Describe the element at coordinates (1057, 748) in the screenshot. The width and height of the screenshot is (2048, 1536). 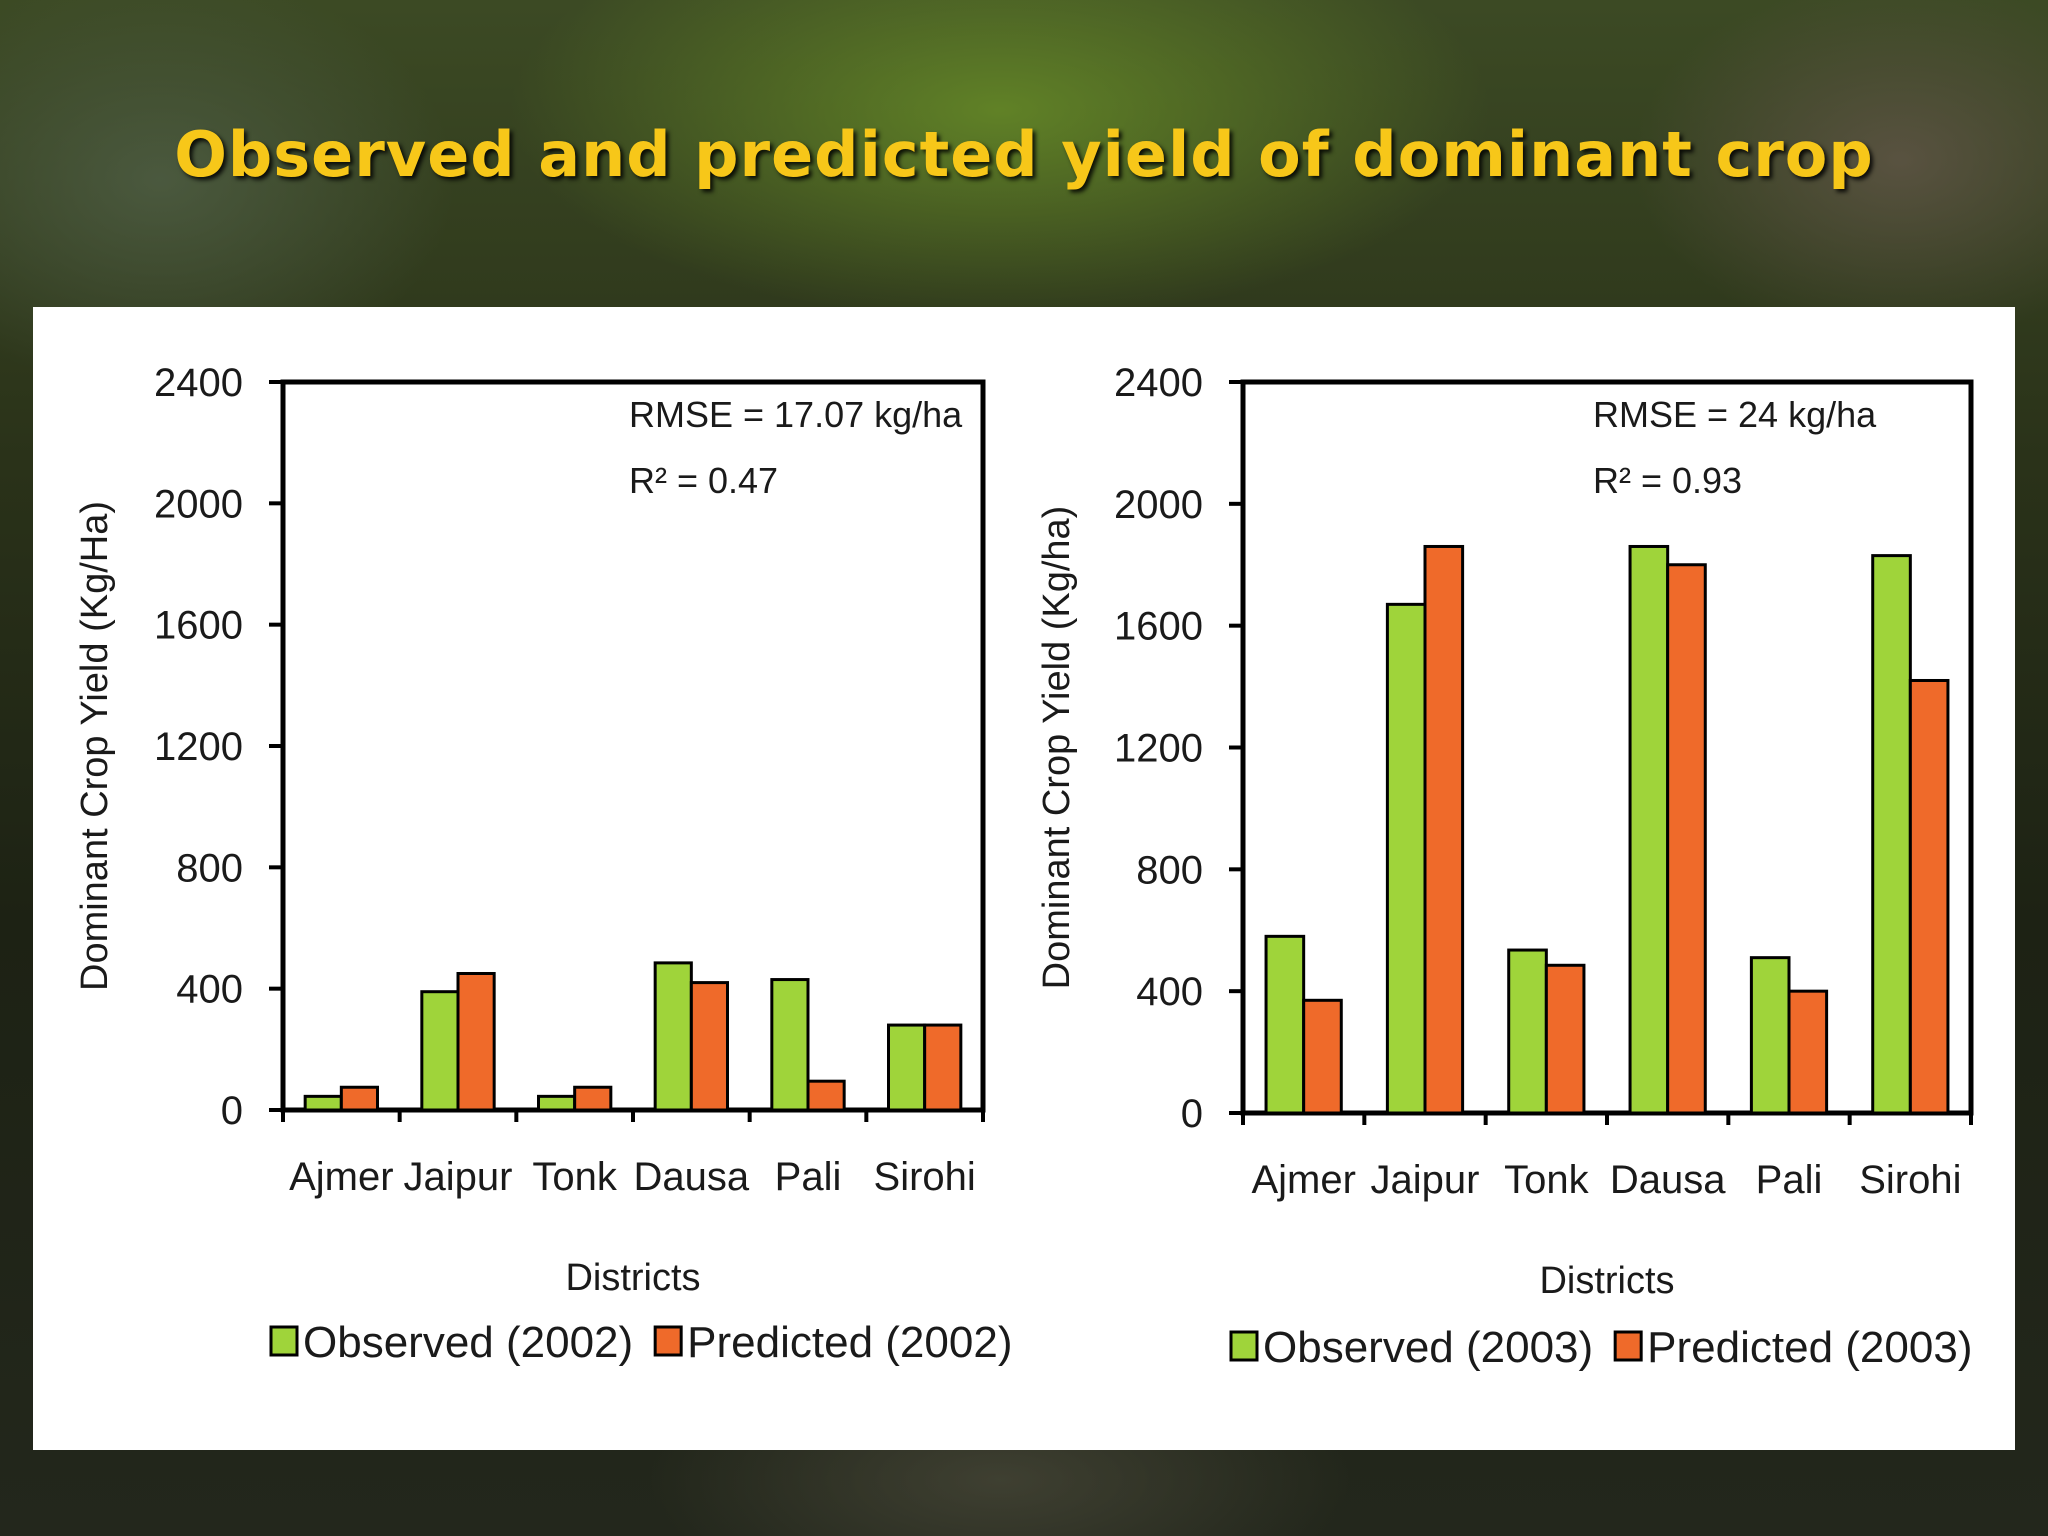
I see `y-axis-title: Dominant Crop Yield (Kg/ha)` at that location.